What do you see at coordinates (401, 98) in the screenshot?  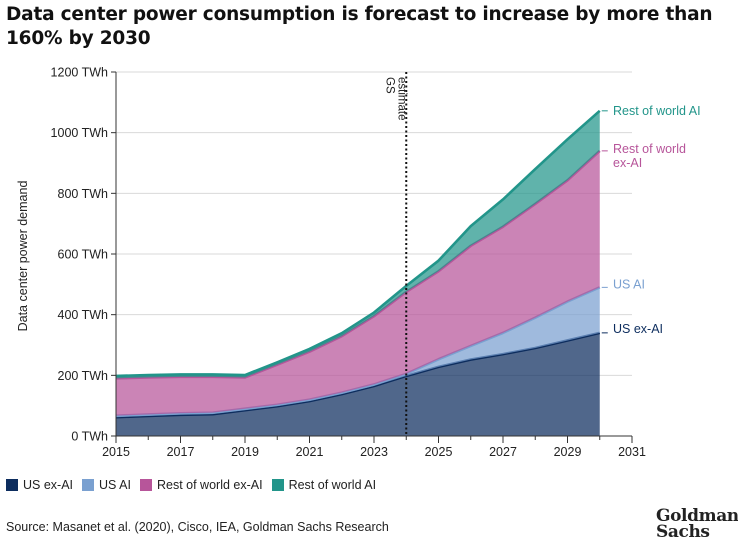 I see `estimate-label-line-2: estimate` at bounding box center [401, 98].